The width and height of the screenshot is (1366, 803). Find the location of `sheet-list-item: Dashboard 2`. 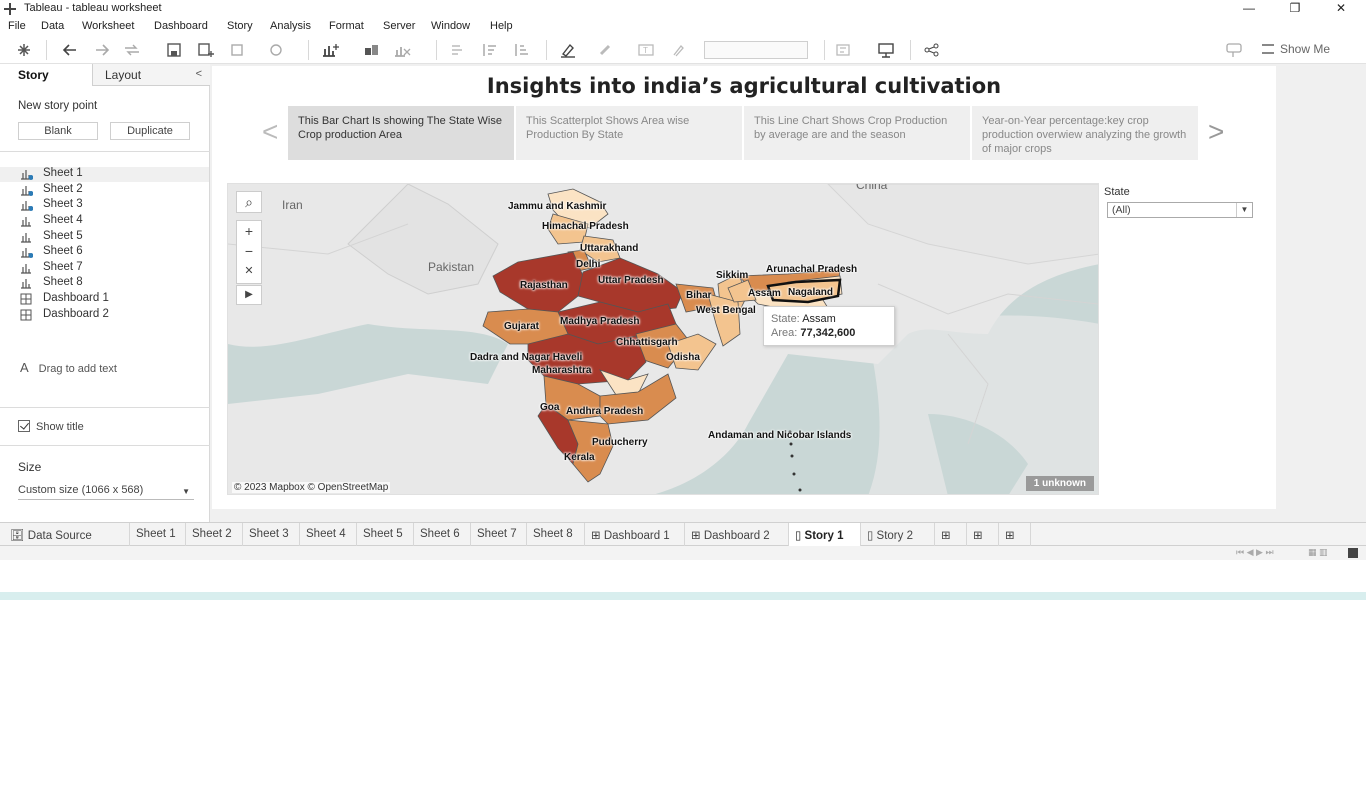

sheet-list-item: Dashboard 2 is located at coordinates (104, 315).